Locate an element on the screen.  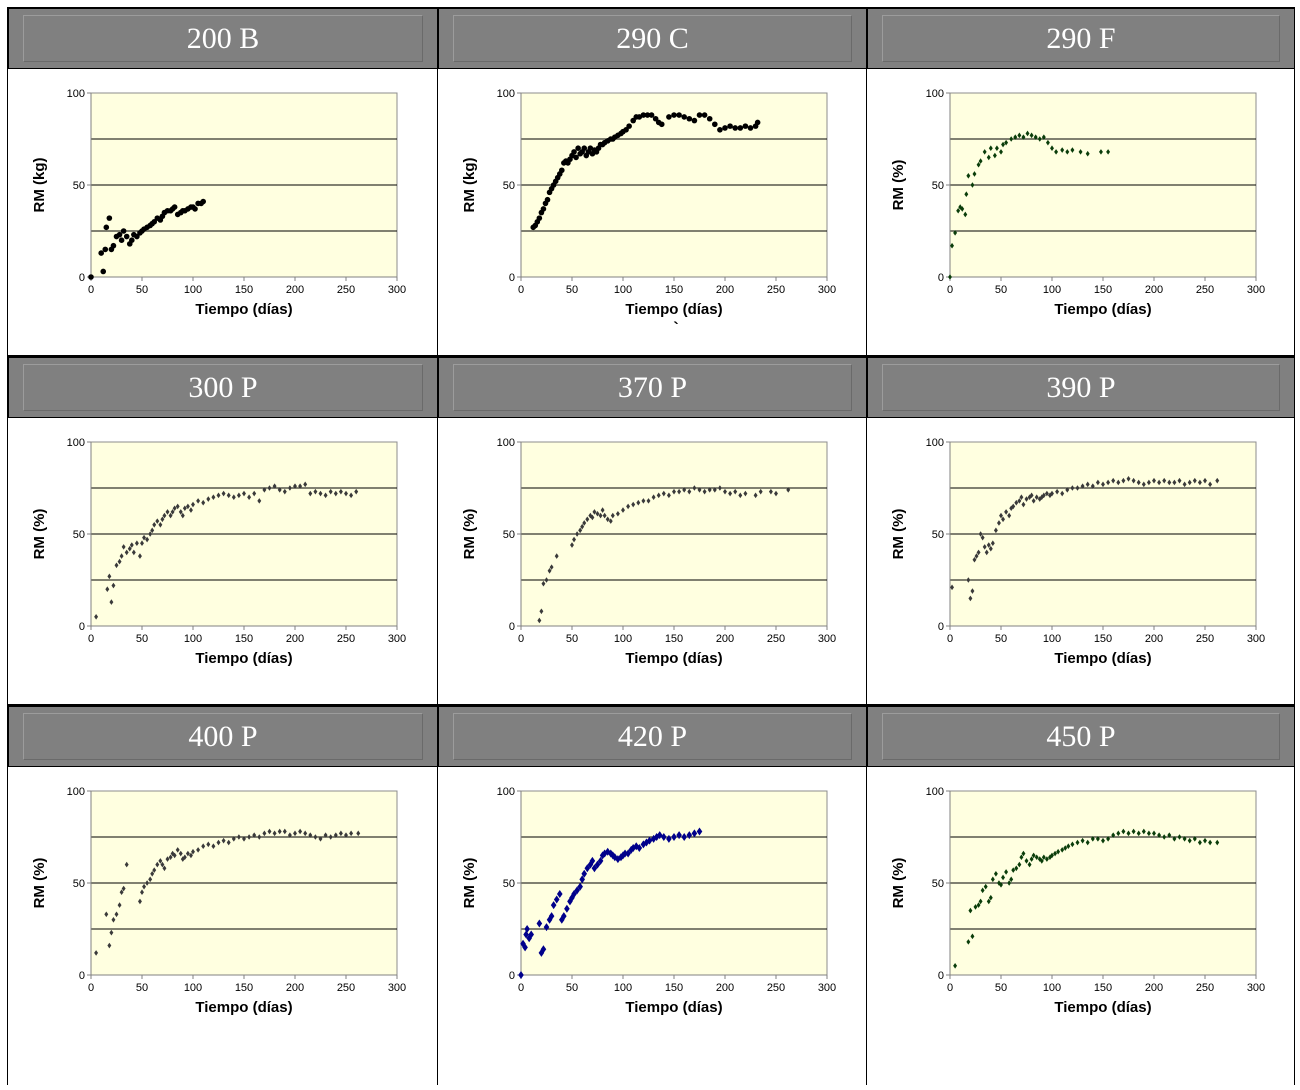
x-tick-label: 50 is located at coordinates (1001, 290).